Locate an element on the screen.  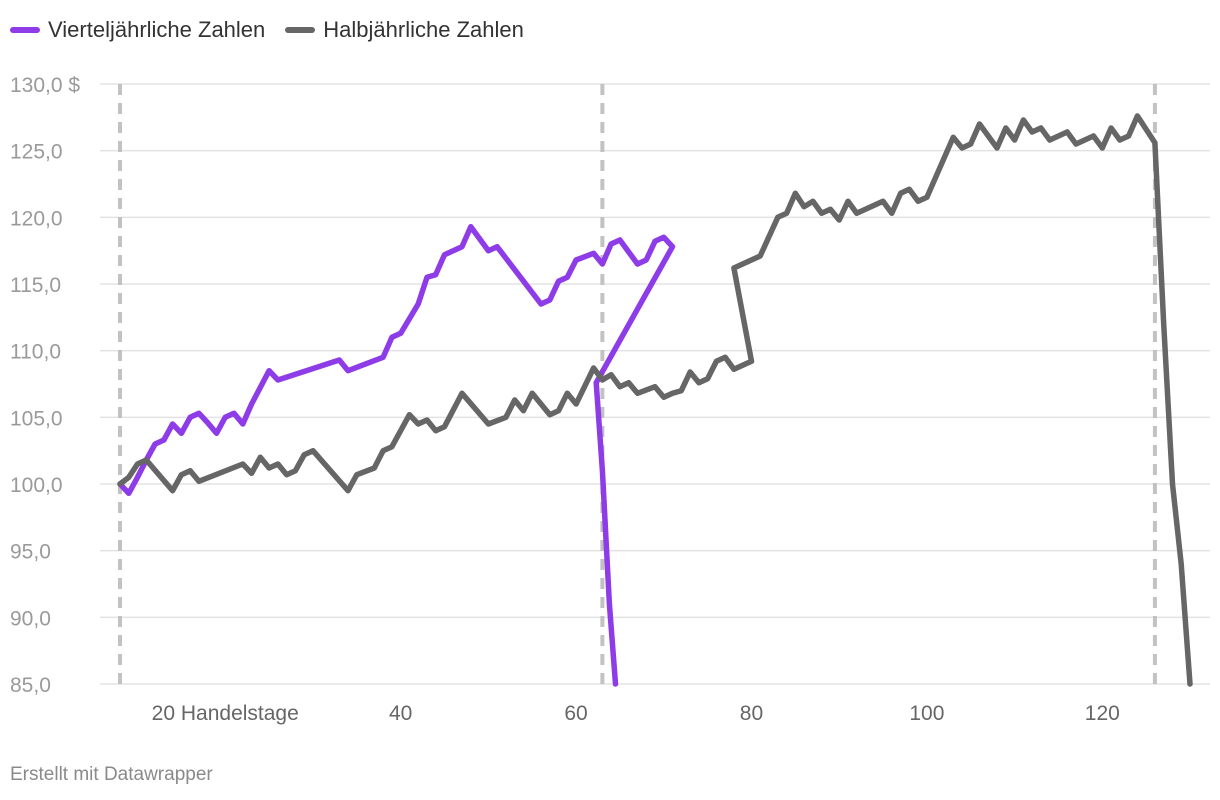
x-tick-label: 60 is located at coordinates (575, 713).